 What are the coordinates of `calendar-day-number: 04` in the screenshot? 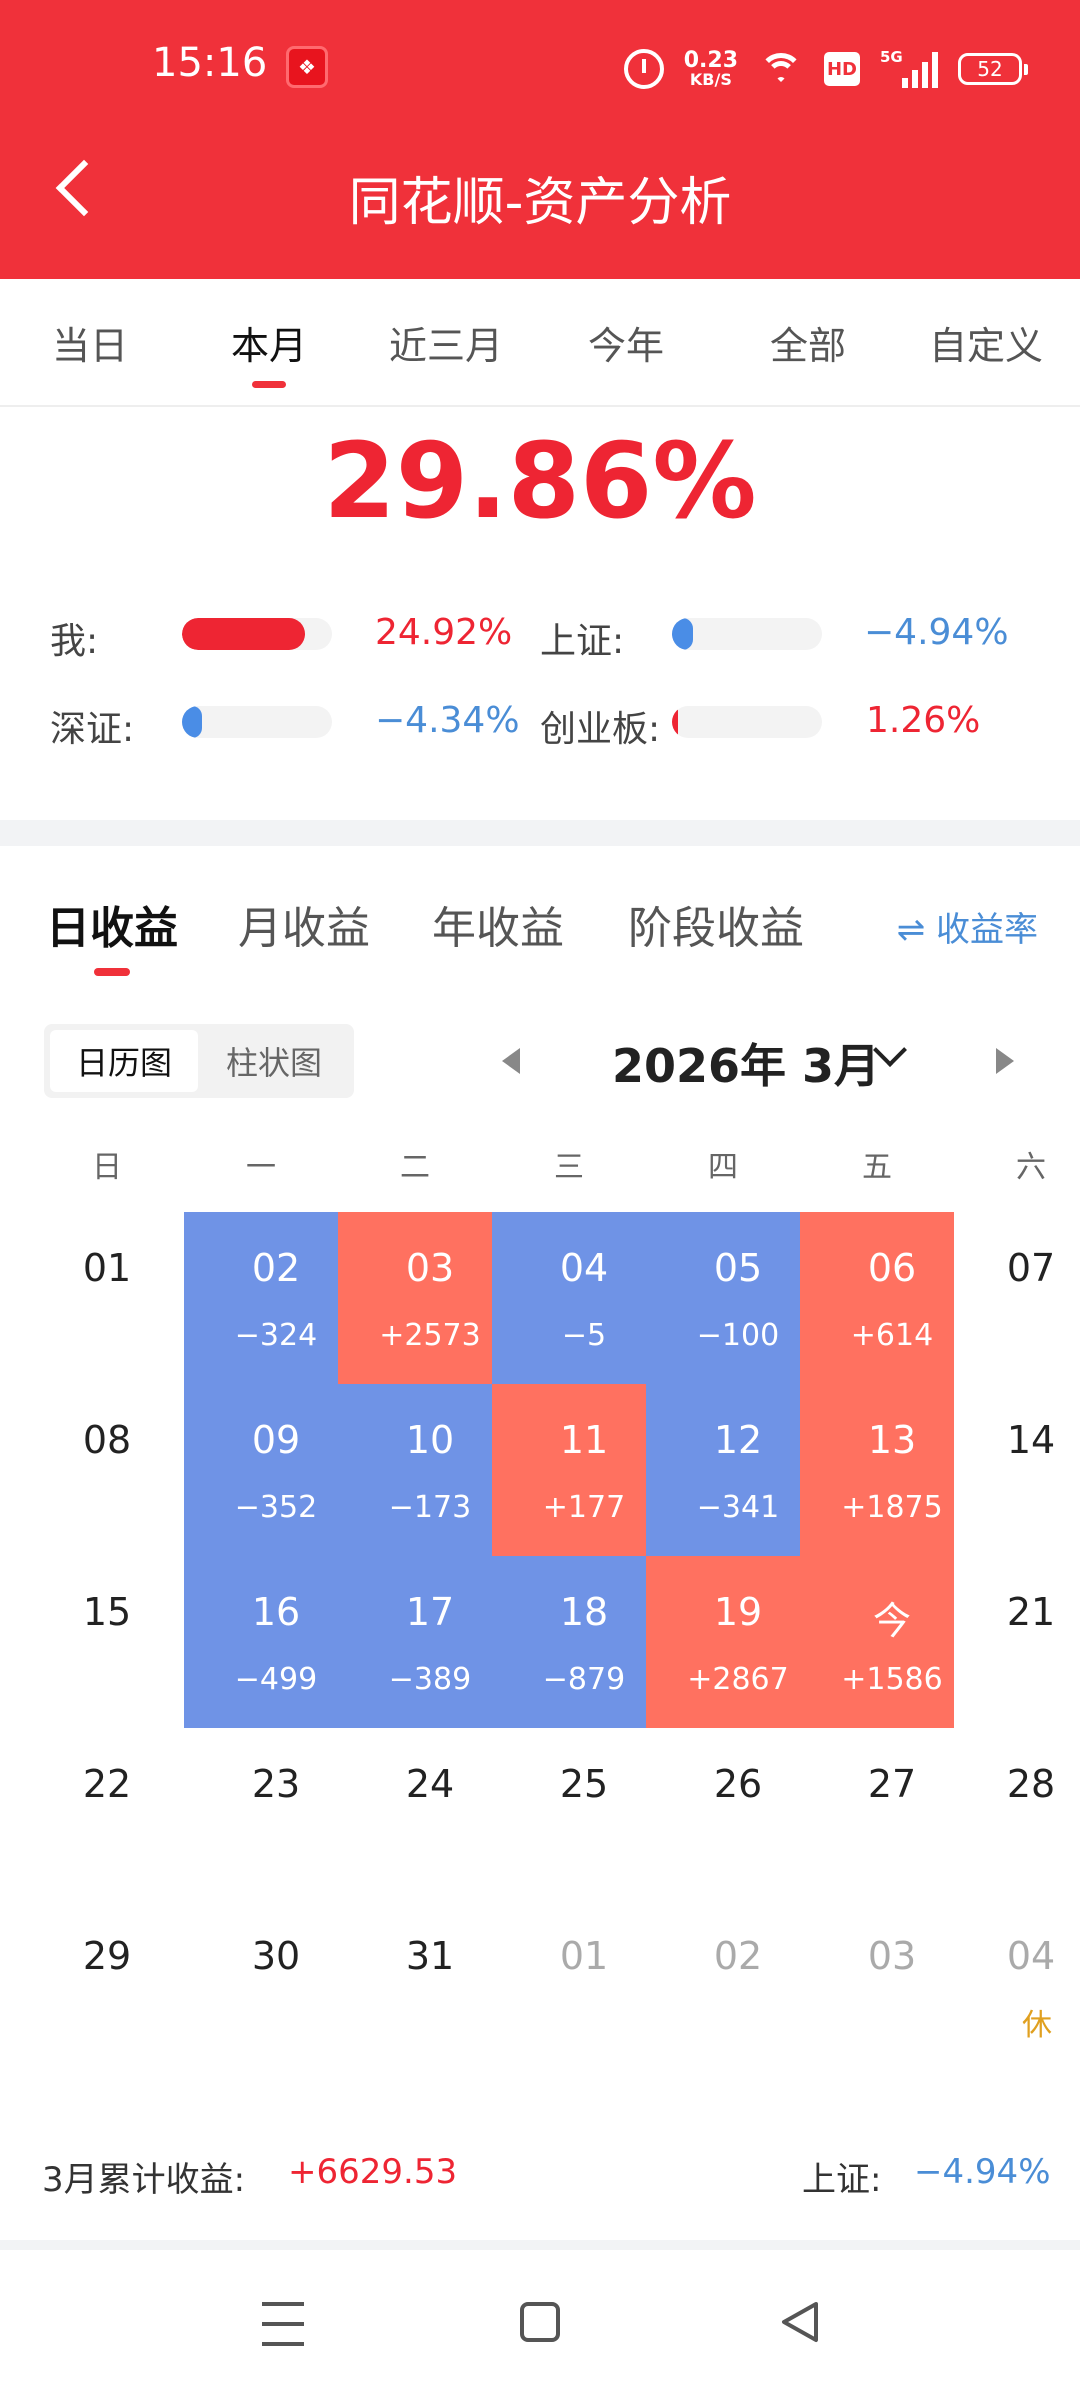 It's located at (1031, 1956).